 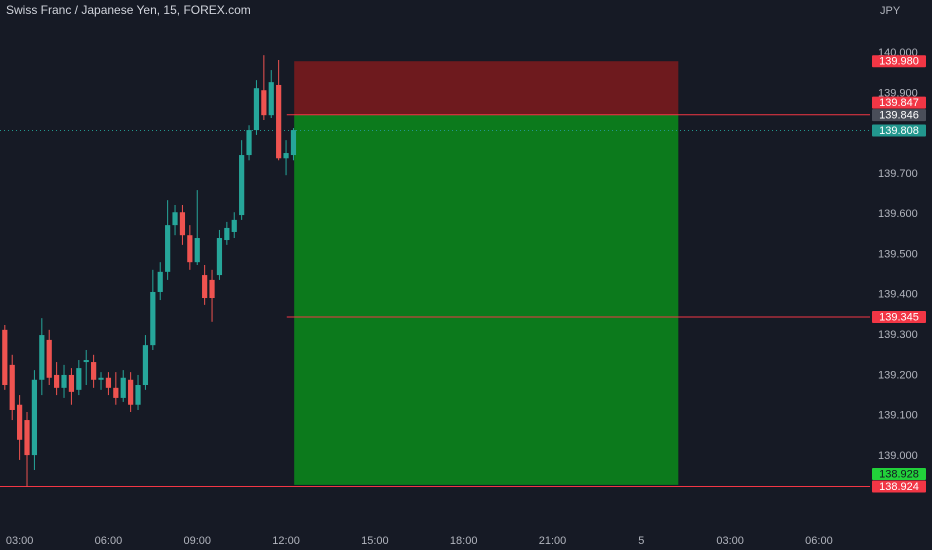 What do you see at coordinates (898, 375) in the screenshot?
I see `y-tick-label: 139.200` at bounding box center [898, 375].